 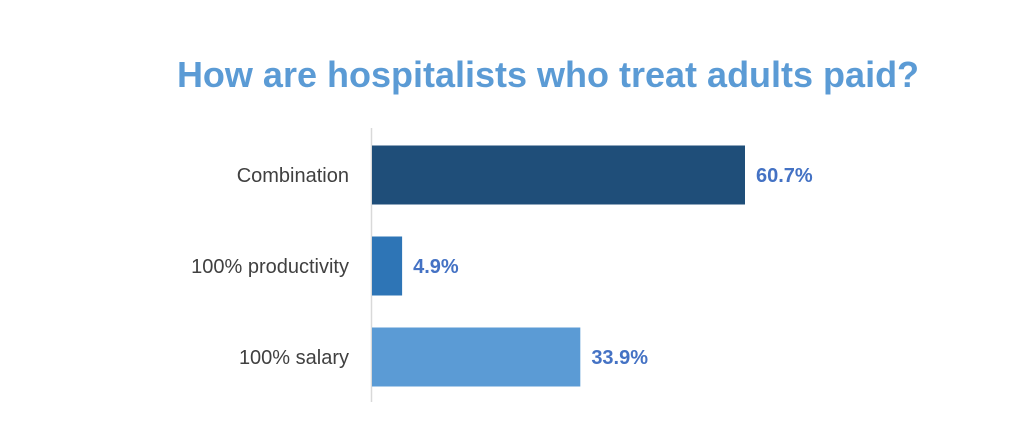 I want to click on category-label: 100% salary, so click(x=294, y=358).